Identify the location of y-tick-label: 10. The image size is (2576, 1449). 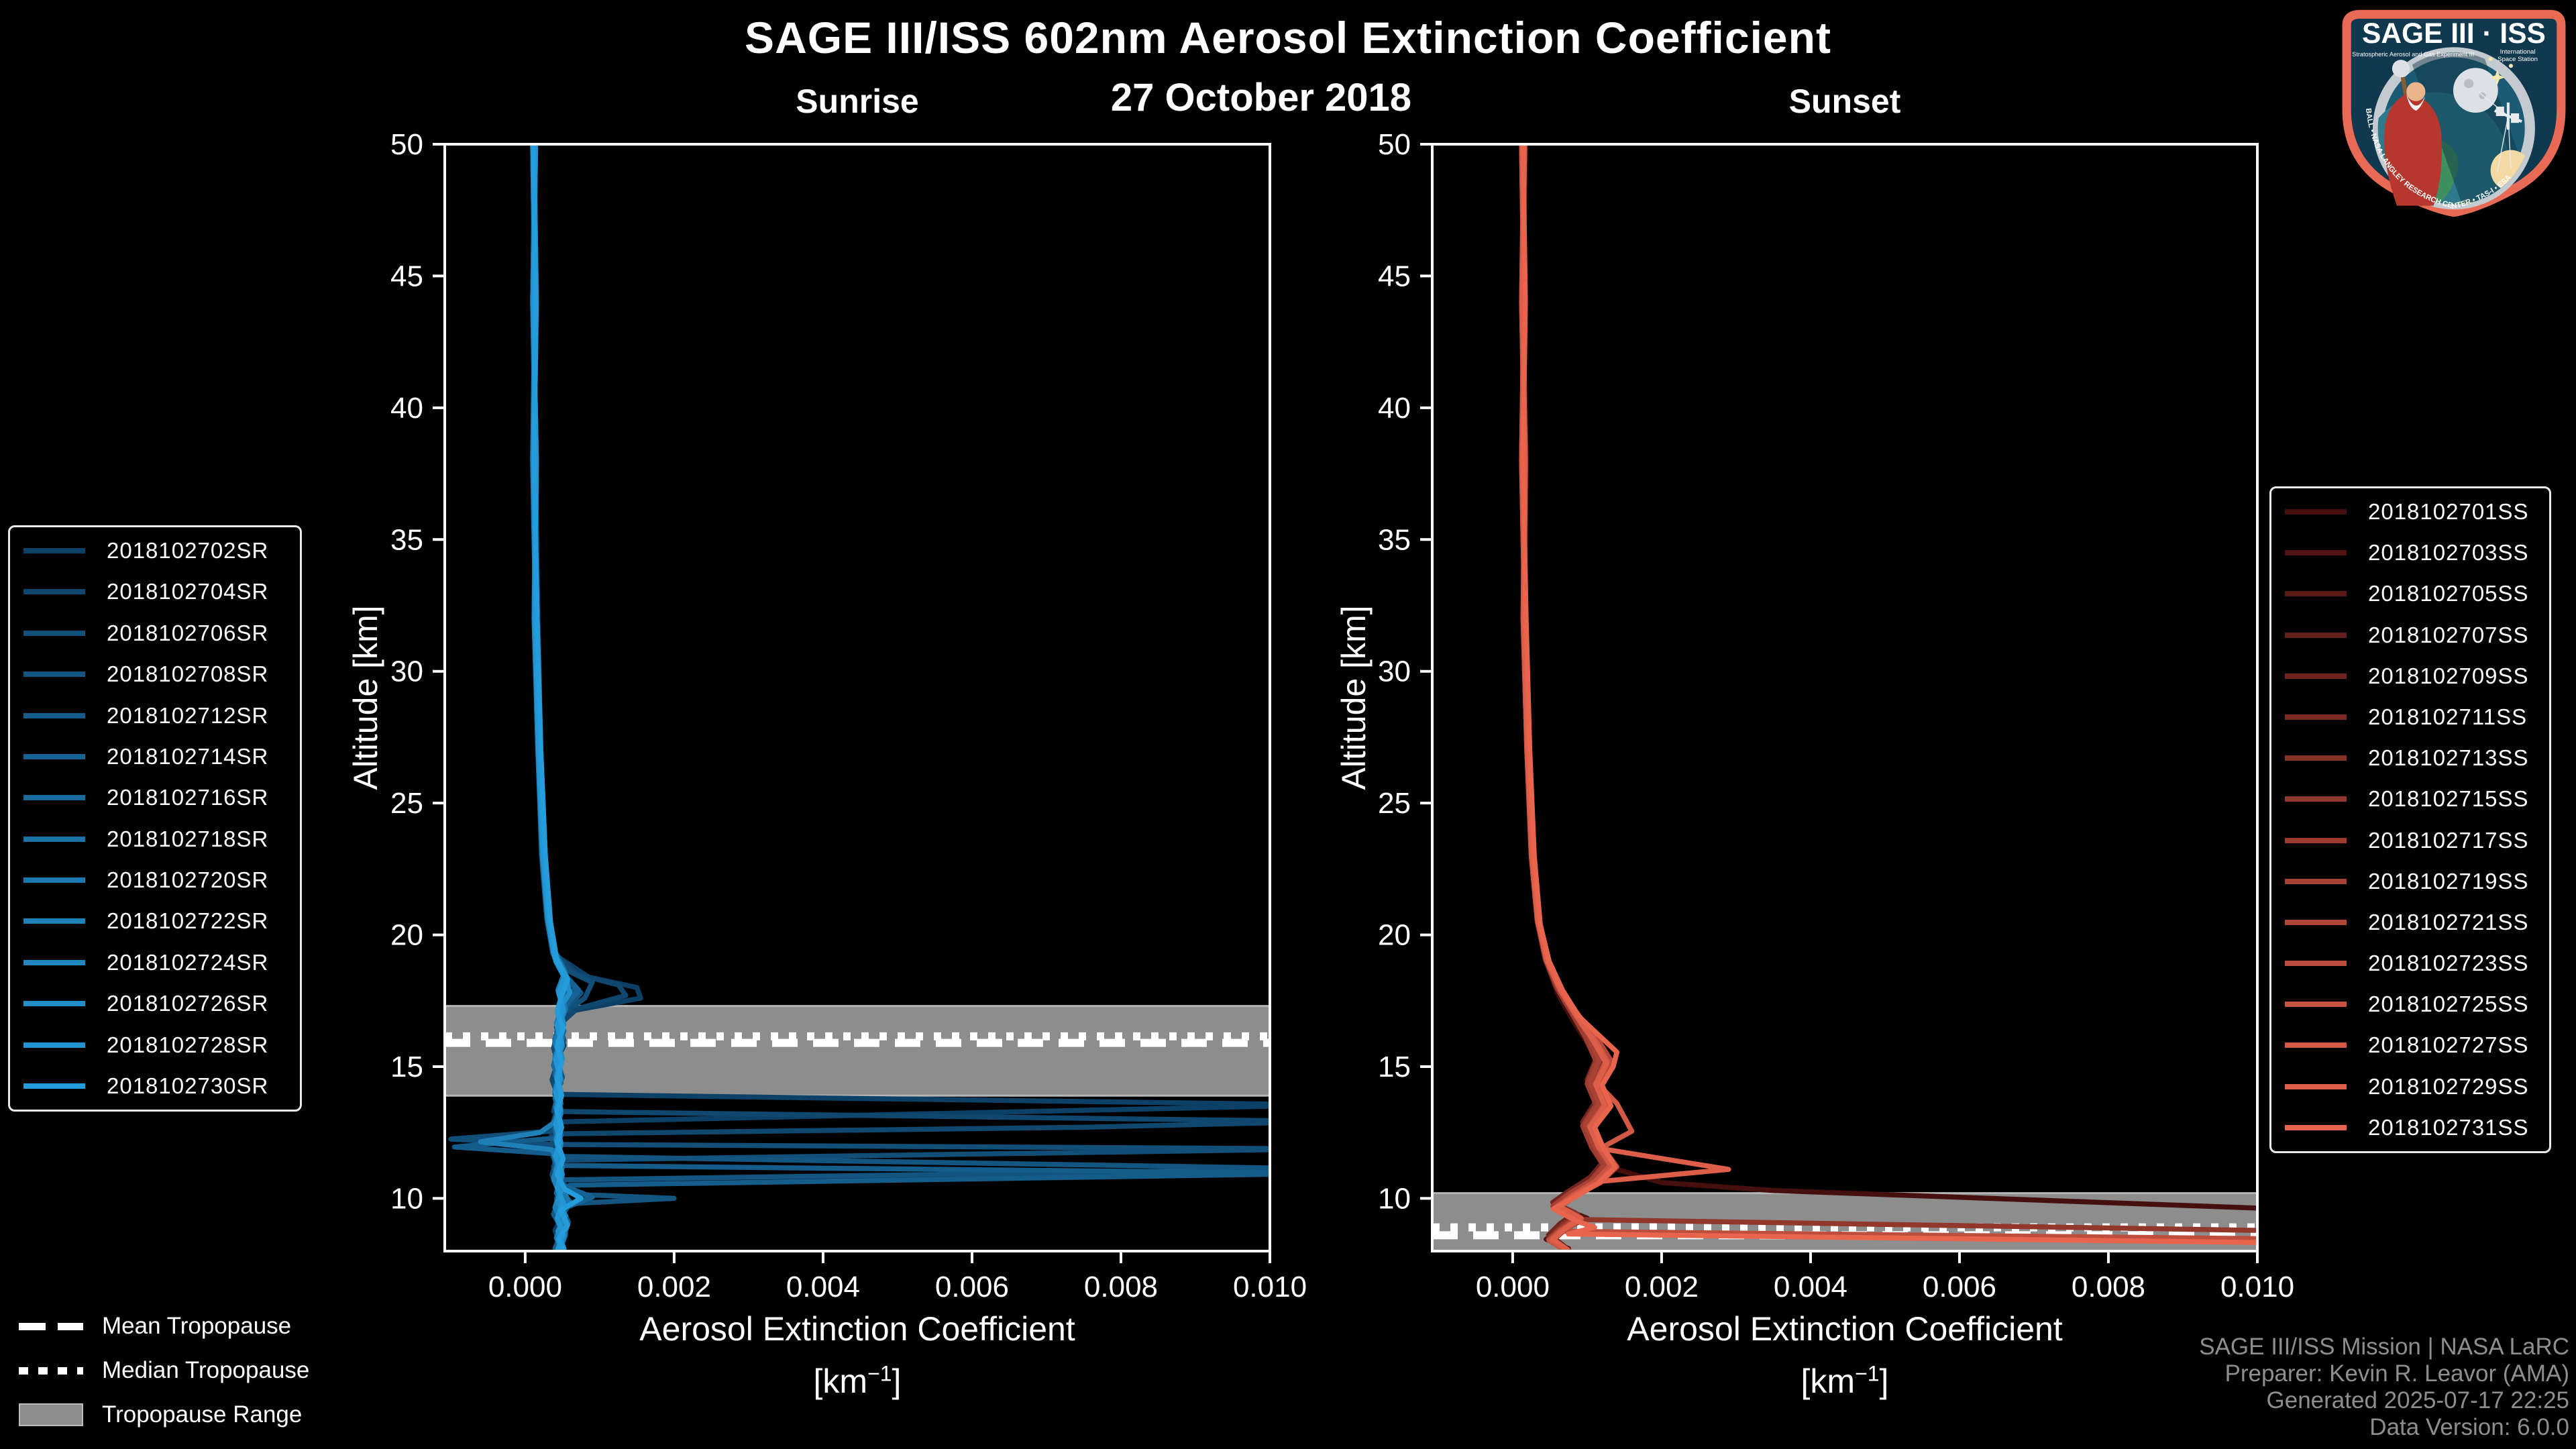
(406, 1198).